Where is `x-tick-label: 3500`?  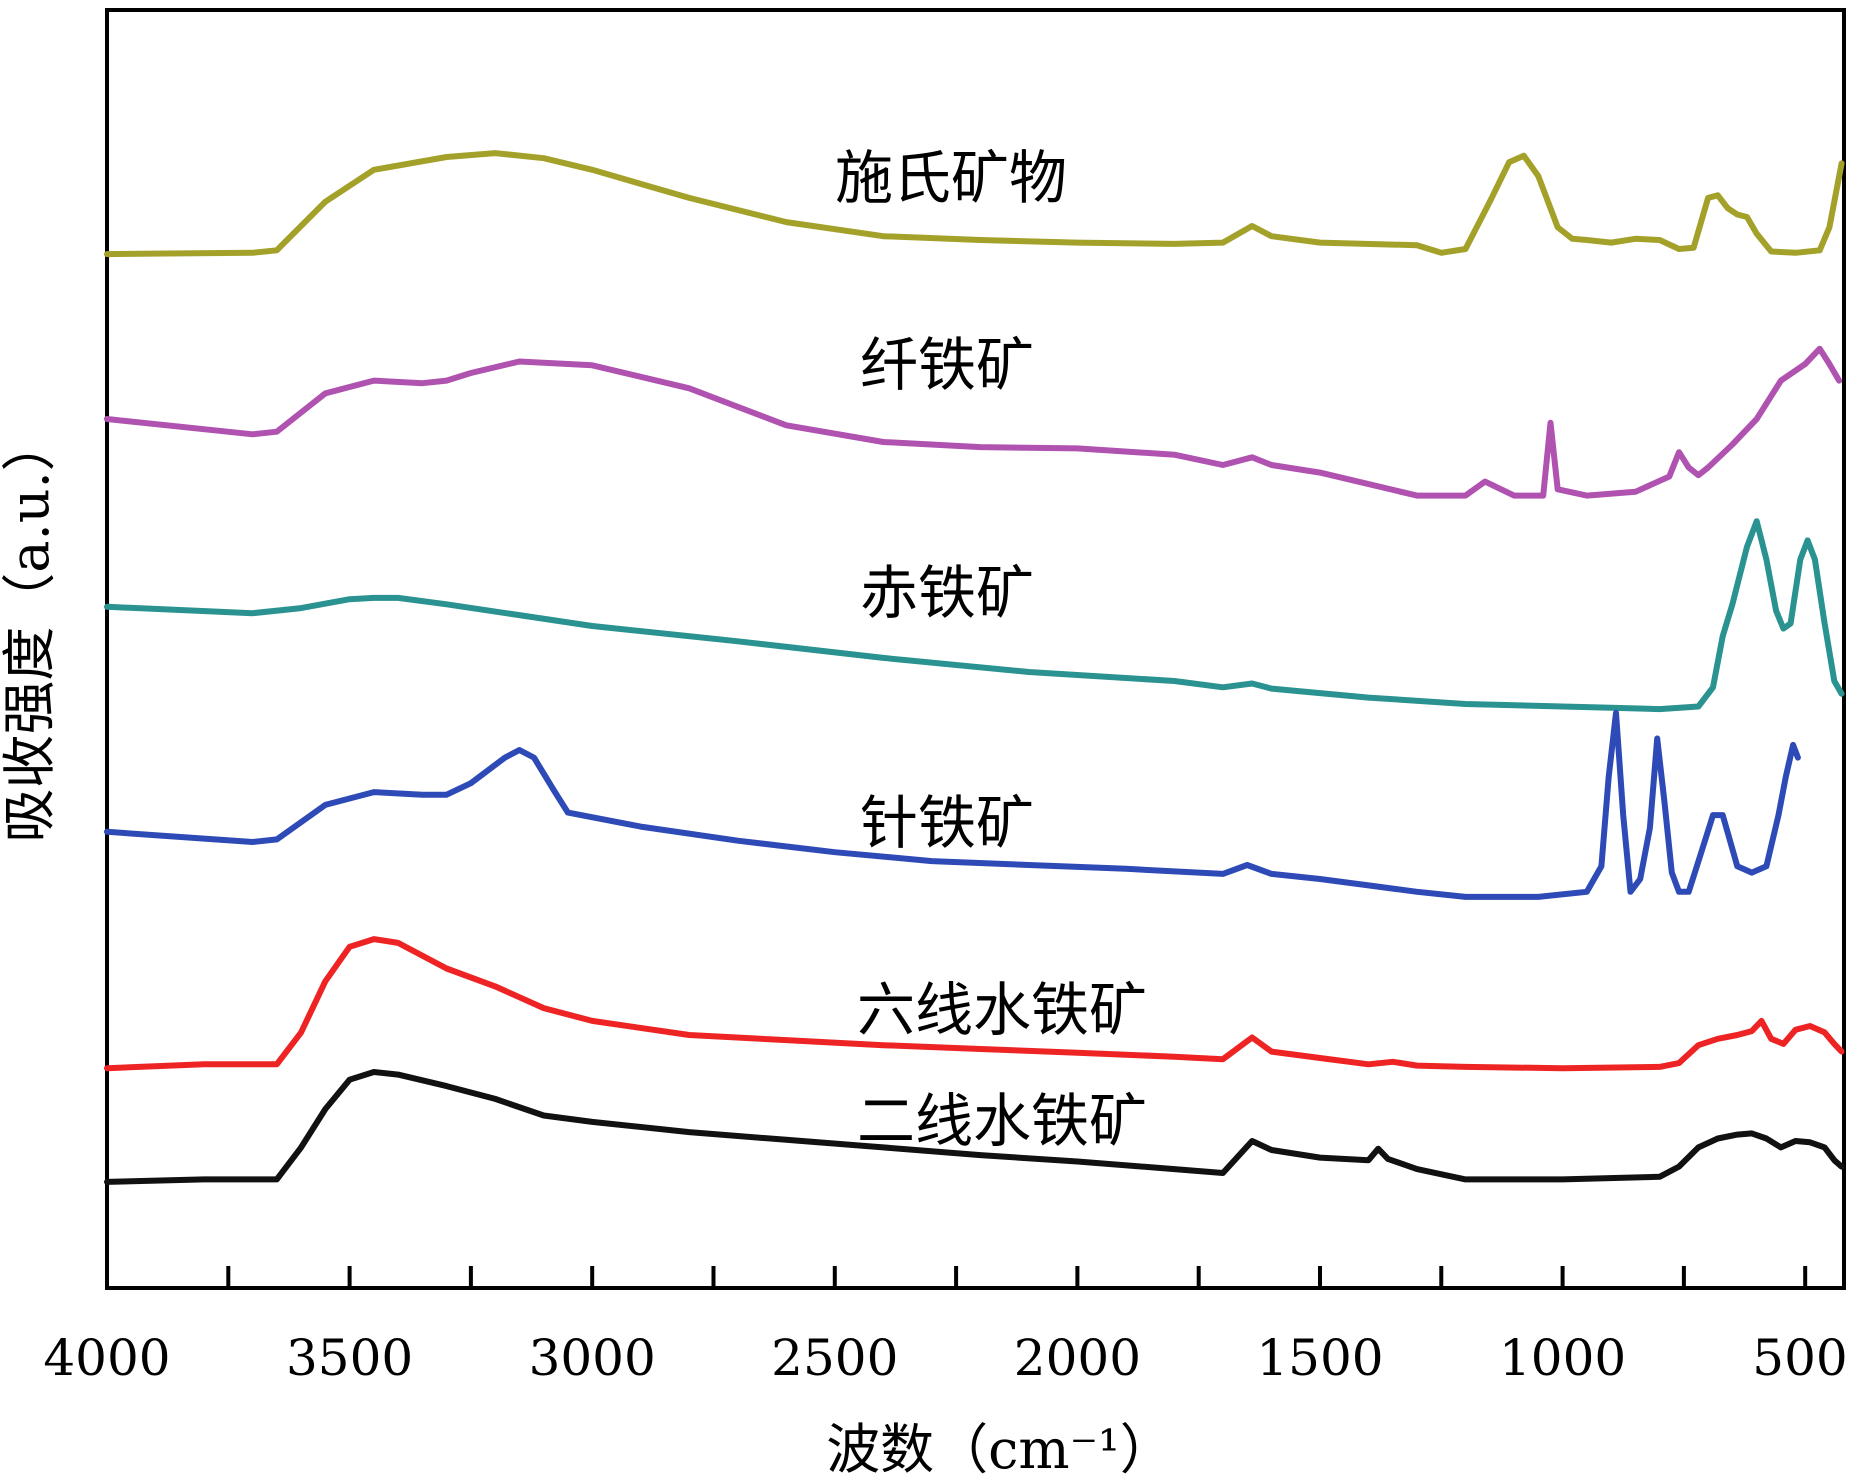
x-tick-label: 3500 is located at coordinates (349, 1358).